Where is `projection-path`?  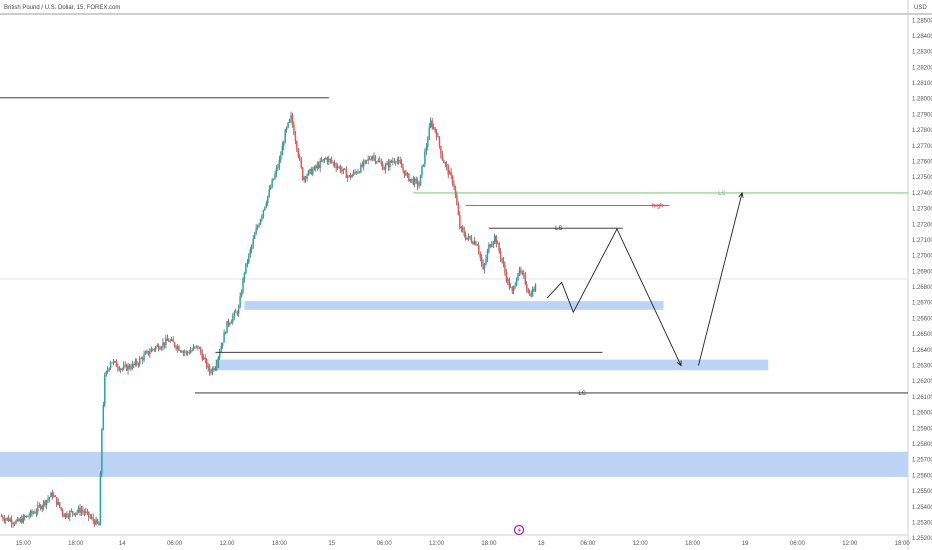
projection-path is located at coordinates (645, 279).